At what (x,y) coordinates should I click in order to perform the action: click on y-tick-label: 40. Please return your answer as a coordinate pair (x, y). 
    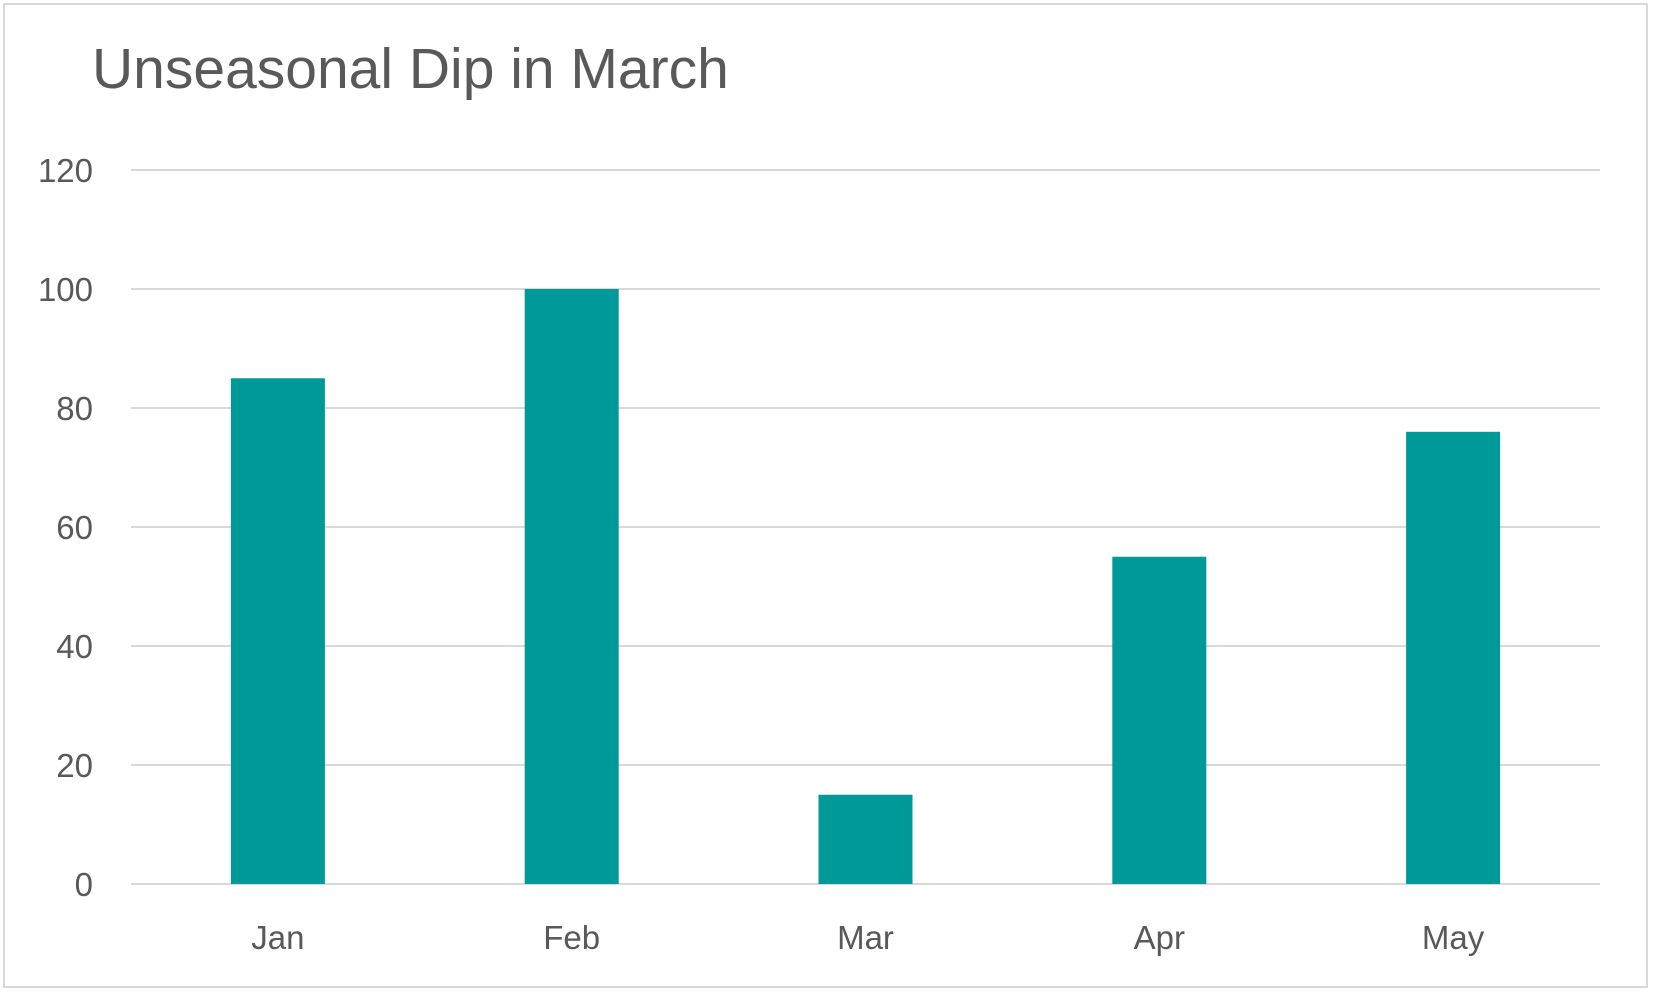
    Looking at the image, I should click on (74, 646).